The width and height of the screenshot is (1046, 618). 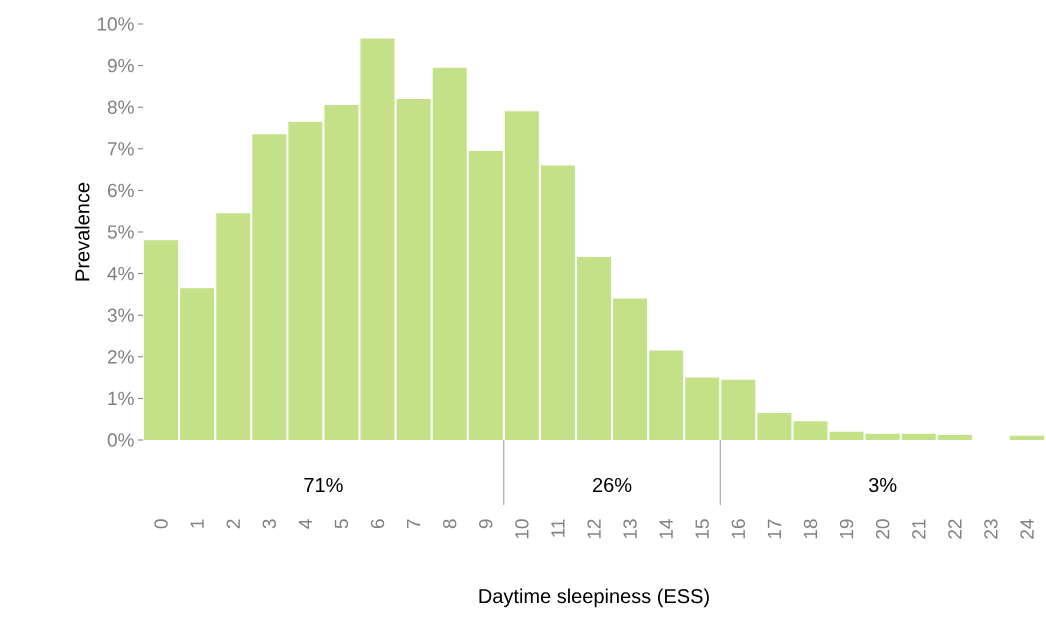 What do you see at coordinates (955, 529) in the screenshot?
I see `x-tick-label: 22` at bounding box center [955, 529].